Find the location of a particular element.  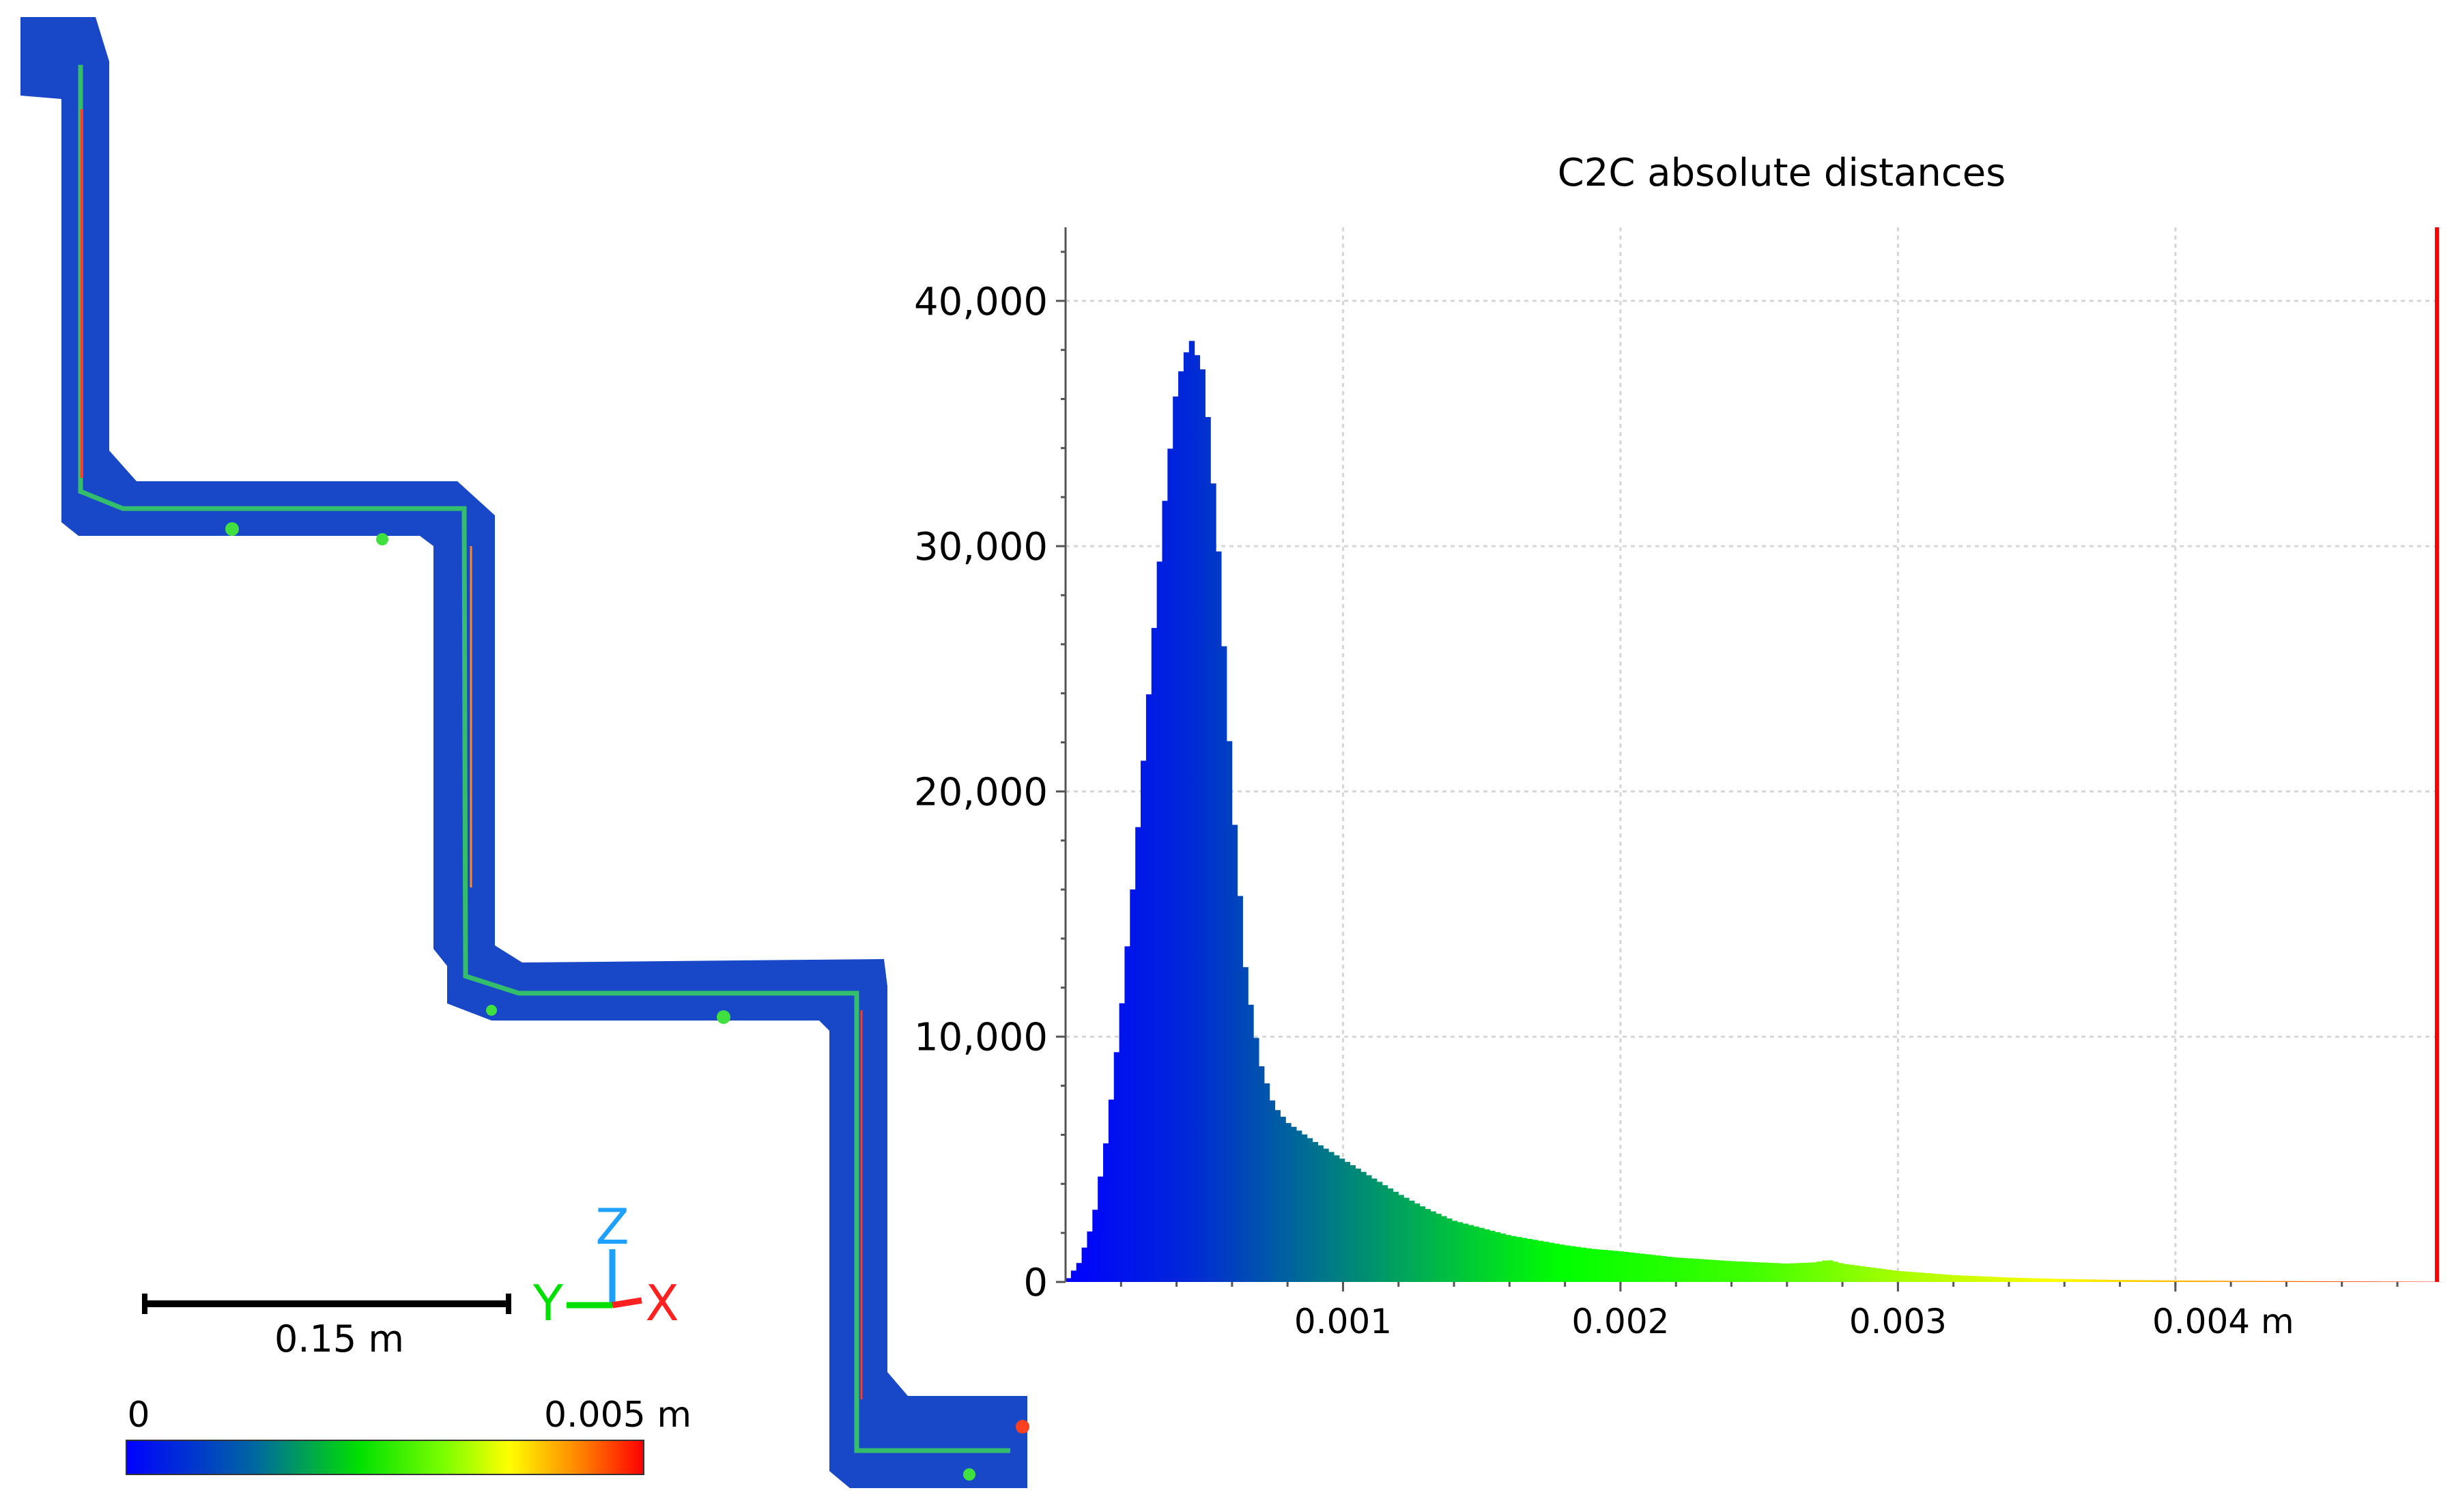

scale-bar-label: 0.15 m is located at coordinates (339, 1339).